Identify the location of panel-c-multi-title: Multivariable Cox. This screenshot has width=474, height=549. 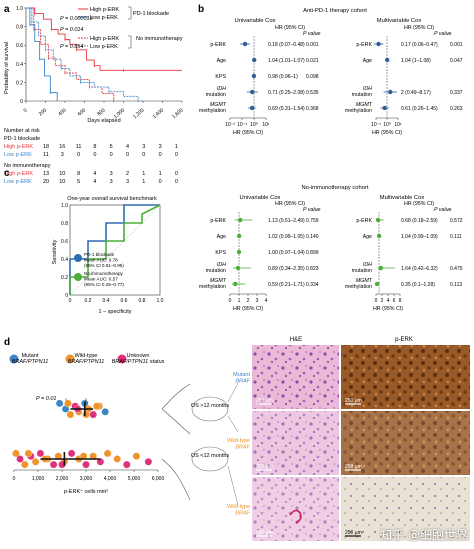
(402, 198).